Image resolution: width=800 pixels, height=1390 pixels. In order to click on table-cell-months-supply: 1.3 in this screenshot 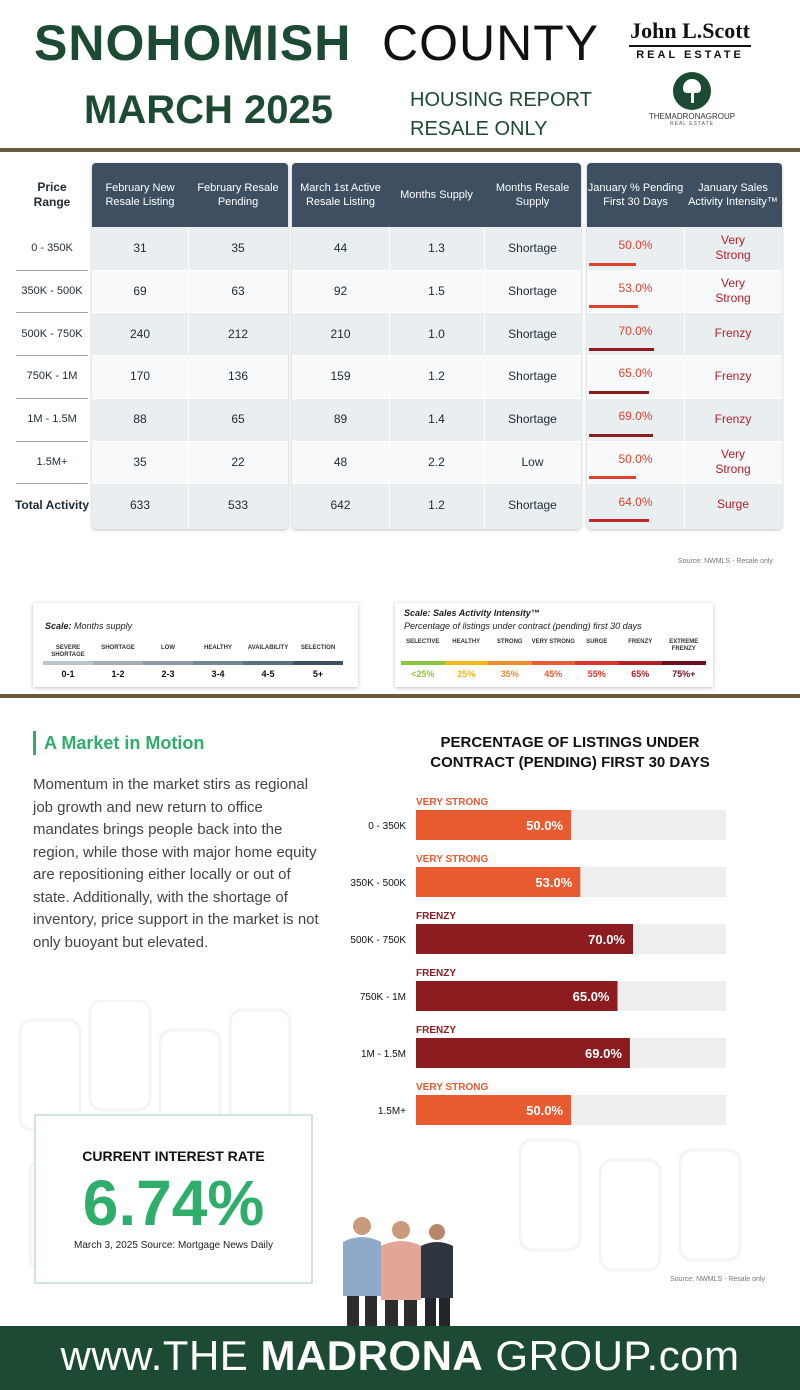, I will do `click(436, 248)`.